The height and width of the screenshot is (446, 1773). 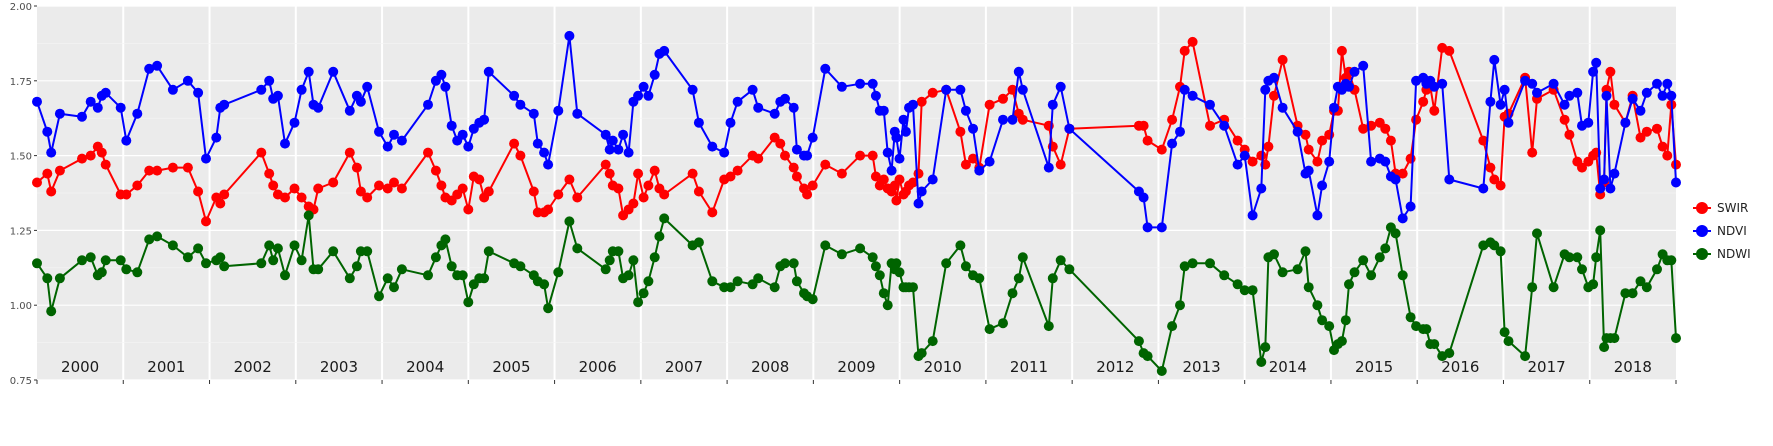 I want to click on legend-label-ndvi: NDVI, so click(x=1732, y=230).